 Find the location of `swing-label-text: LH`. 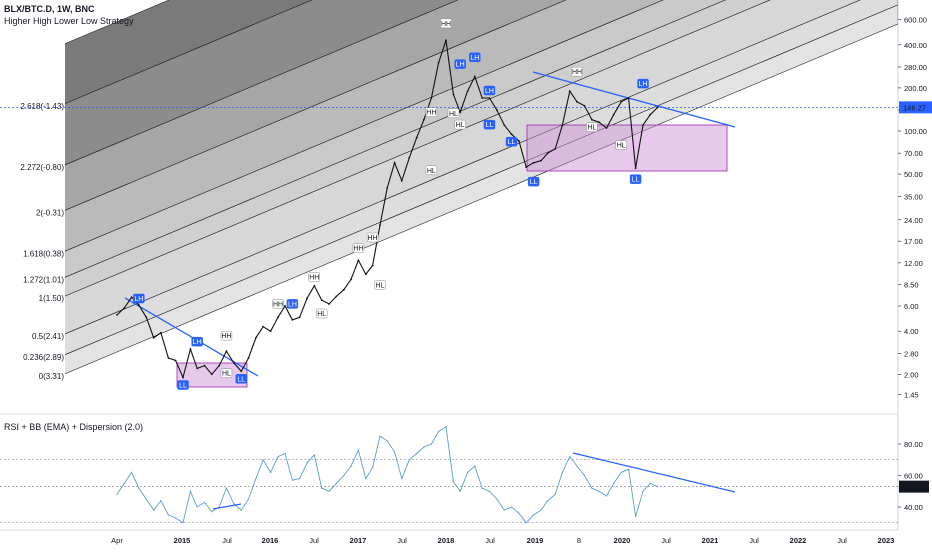

swing-label-text: LH is located at coordinates (489, 91).